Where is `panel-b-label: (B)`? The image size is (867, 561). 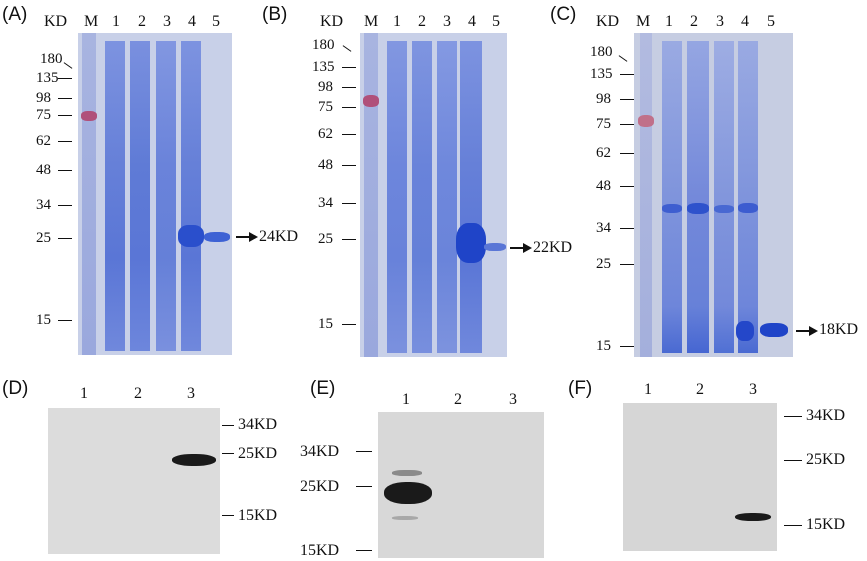 panel-b-label: (B) is located at coordinates (275, 14).